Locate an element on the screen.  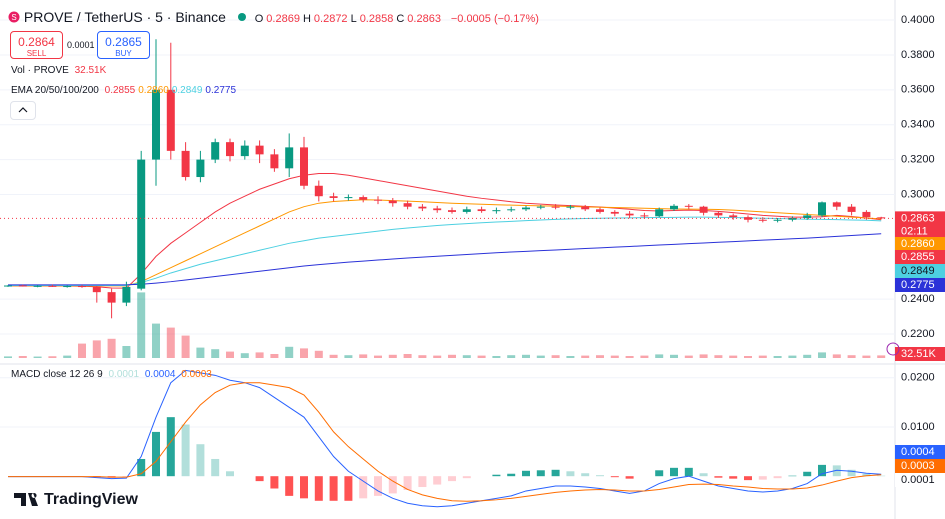
macd-badge-bg is located at coordinates (920, 452).